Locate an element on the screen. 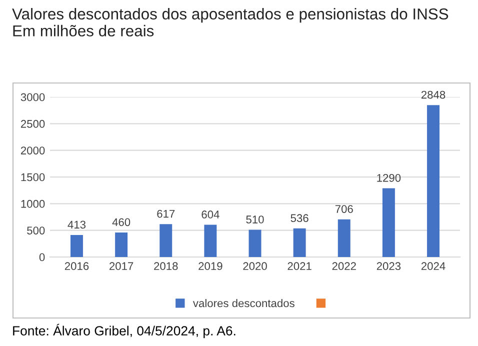 The width and height of the screenshot is (478, 346). x-tick-label: 2023 is located at coordinates (388, 266).